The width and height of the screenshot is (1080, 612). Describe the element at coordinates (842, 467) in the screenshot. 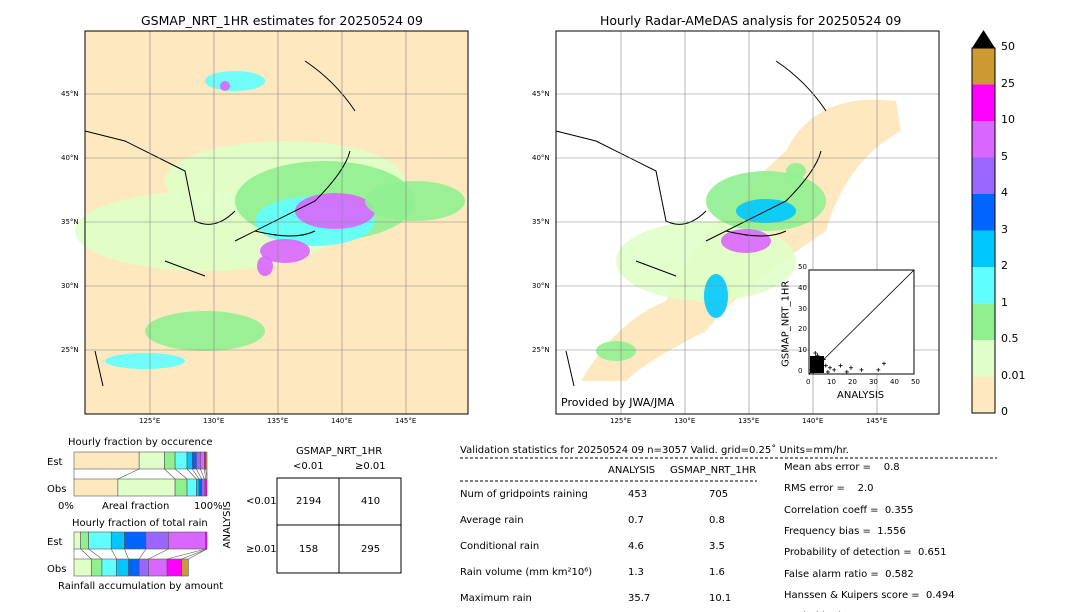

I see `stats-score: Mean abs error = 0.8` at that location.